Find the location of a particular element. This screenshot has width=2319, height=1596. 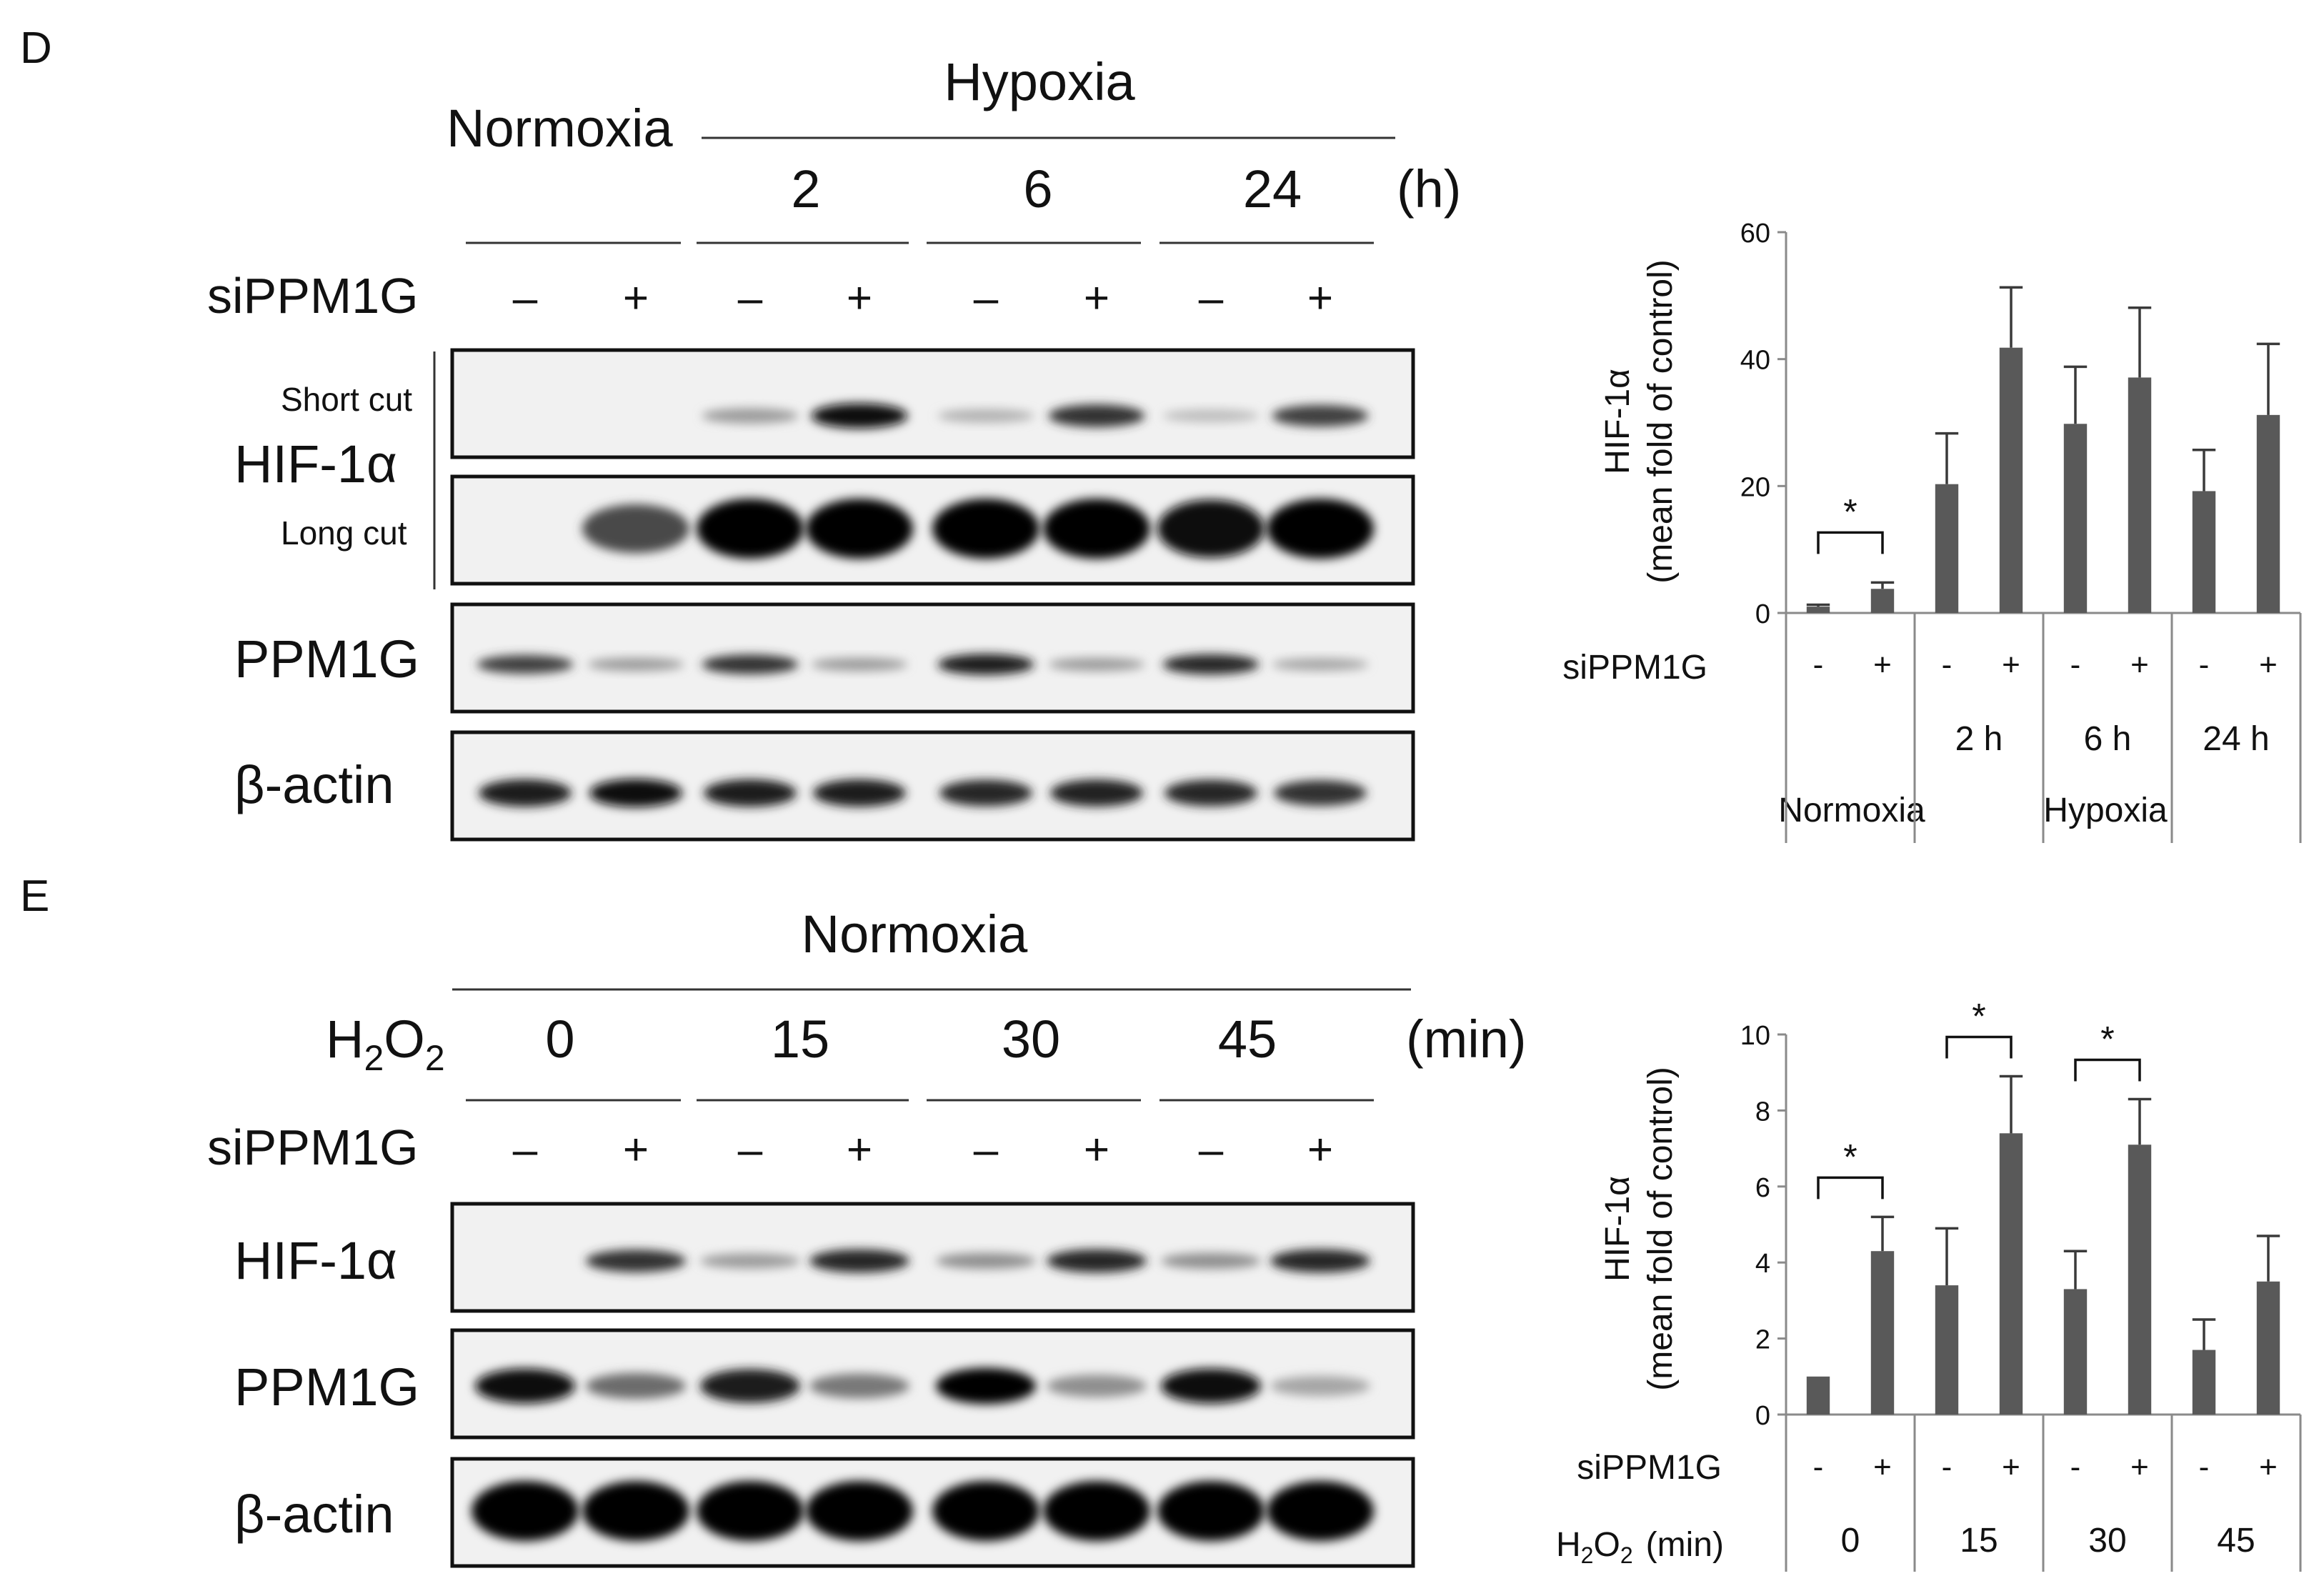

panel-e-blot-hif is located at coordinates (932, 1257).